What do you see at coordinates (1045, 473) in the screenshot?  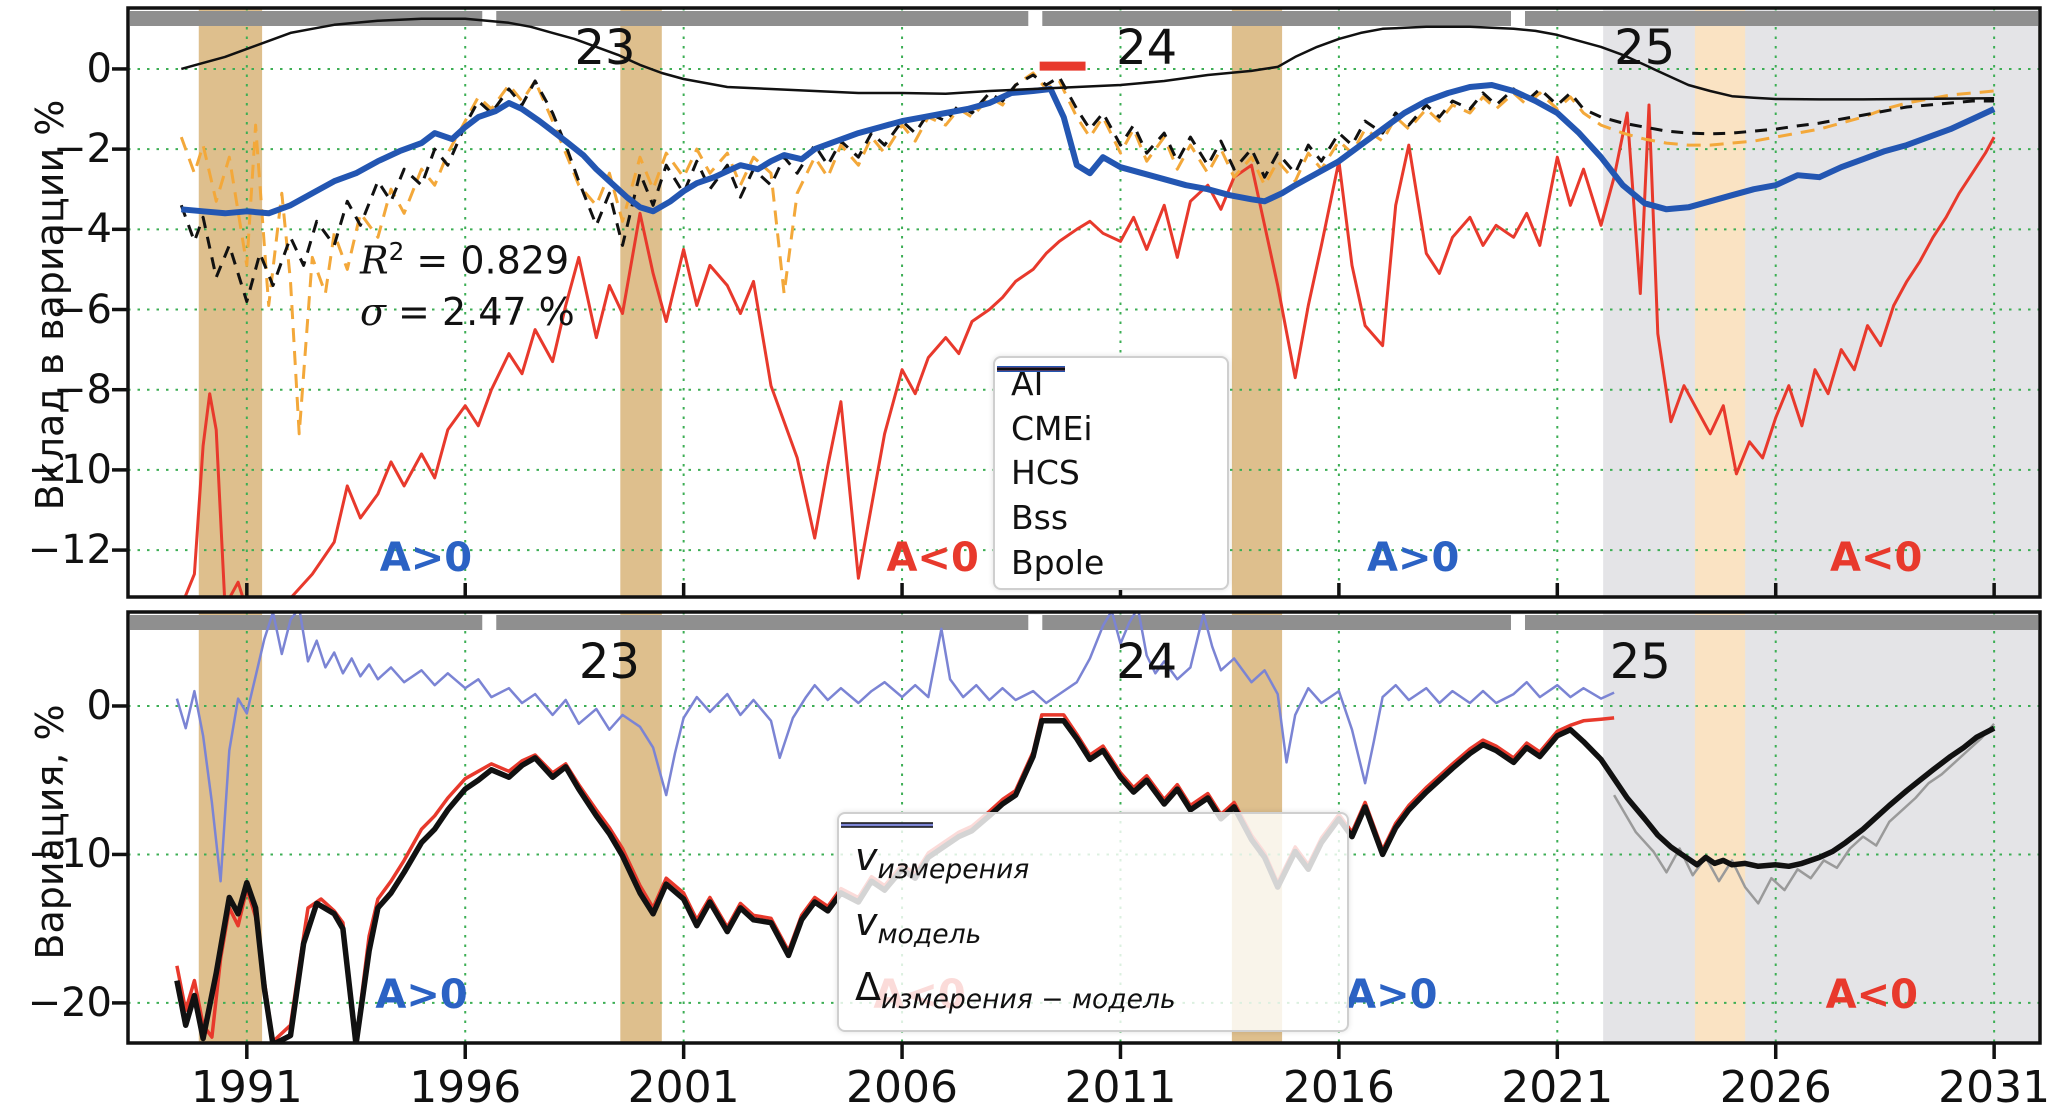 I see `legend-label: HCS` at bounding box center [1045, 473].